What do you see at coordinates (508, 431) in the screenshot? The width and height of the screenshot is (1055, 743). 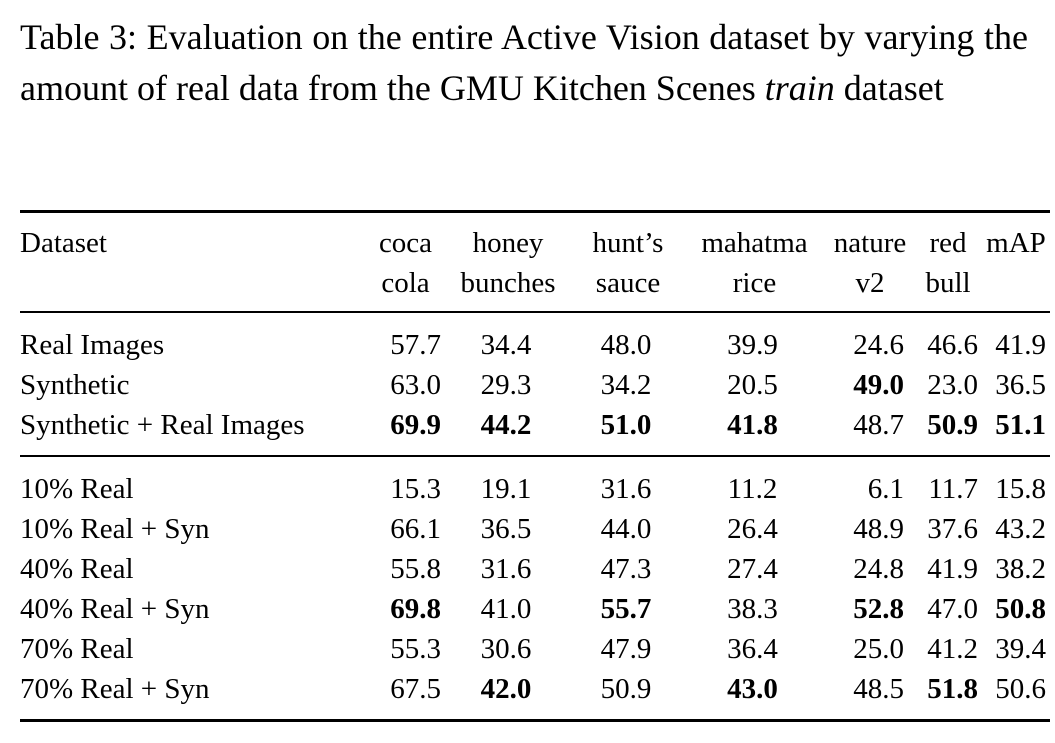 I see `table-cell: 44.2` at bounding box center [508, 431].